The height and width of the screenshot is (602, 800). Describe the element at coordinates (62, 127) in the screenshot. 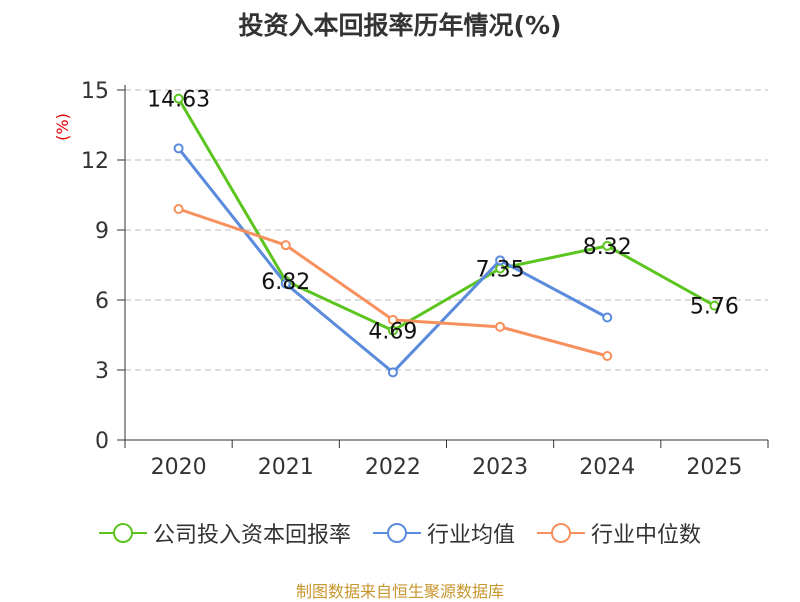

I see `y-axis-label: (%)` at that location.